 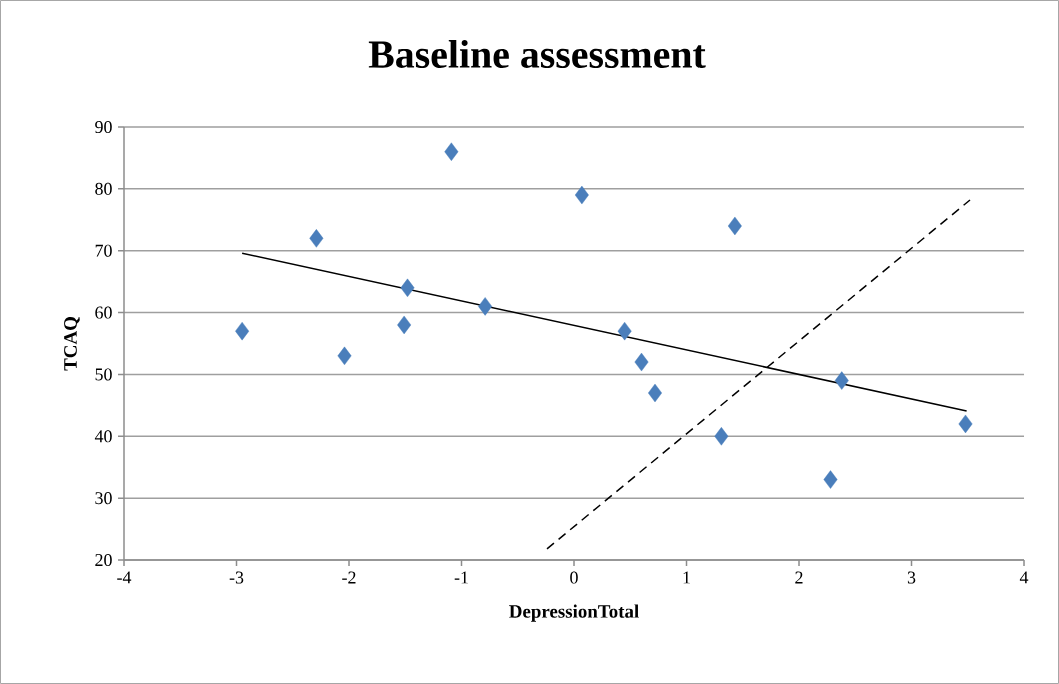 What do you see at coordinates (799, 577) in the screenshot?
I see `x-tick-label: 2` at bounding box center [799, 577].